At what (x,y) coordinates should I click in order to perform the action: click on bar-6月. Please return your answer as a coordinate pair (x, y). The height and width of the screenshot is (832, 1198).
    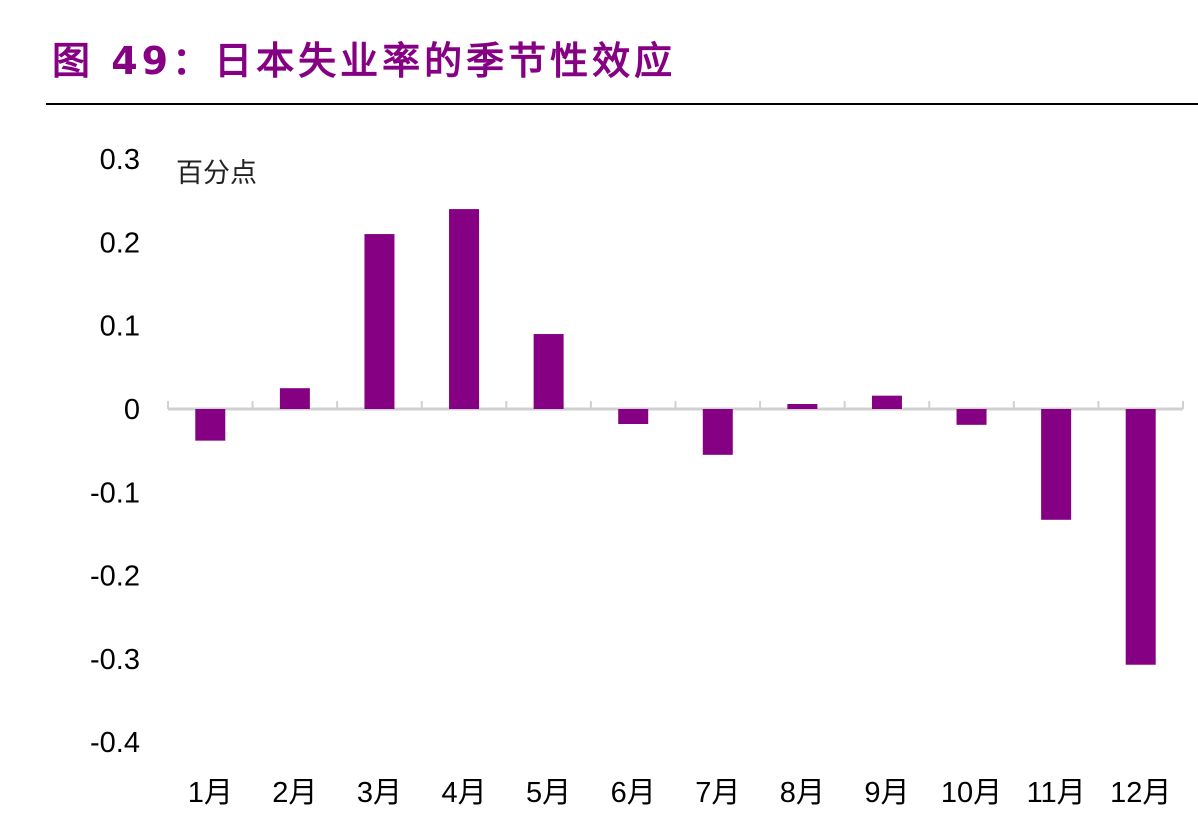
    Looking at the image, I should click on (633, 416).